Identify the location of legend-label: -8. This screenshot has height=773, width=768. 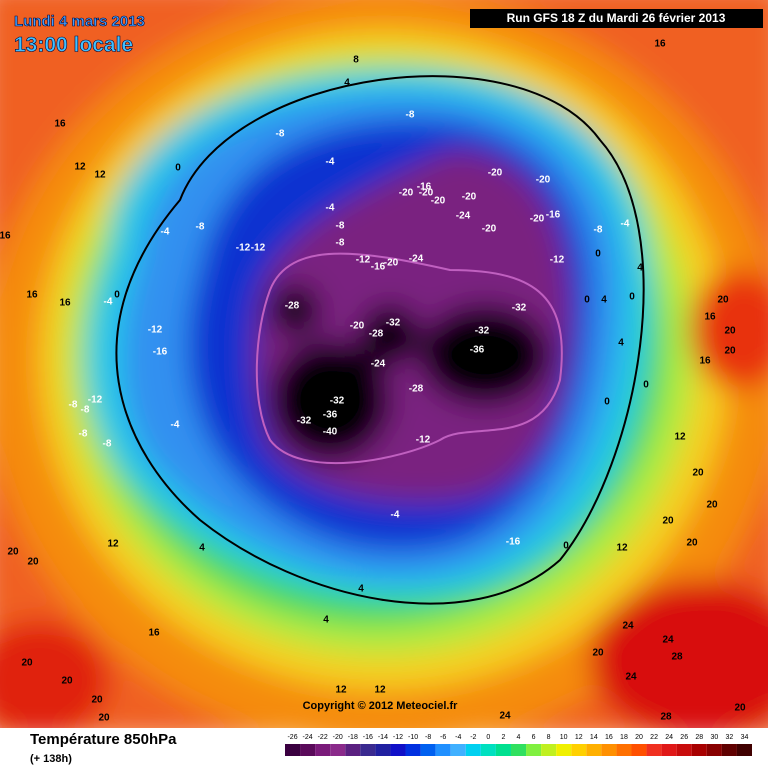
(428, 737).